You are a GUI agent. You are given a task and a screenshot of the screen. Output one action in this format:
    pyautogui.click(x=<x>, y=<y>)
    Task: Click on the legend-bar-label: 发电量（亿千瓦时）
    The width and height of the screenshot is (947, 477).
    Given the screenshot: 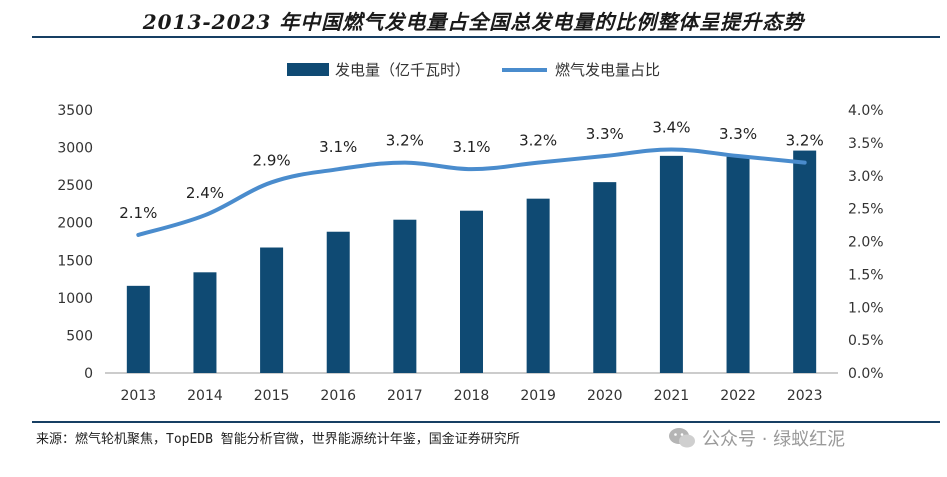 What is the action you would take?
    pyautogui.click(x=402, y=70)
    